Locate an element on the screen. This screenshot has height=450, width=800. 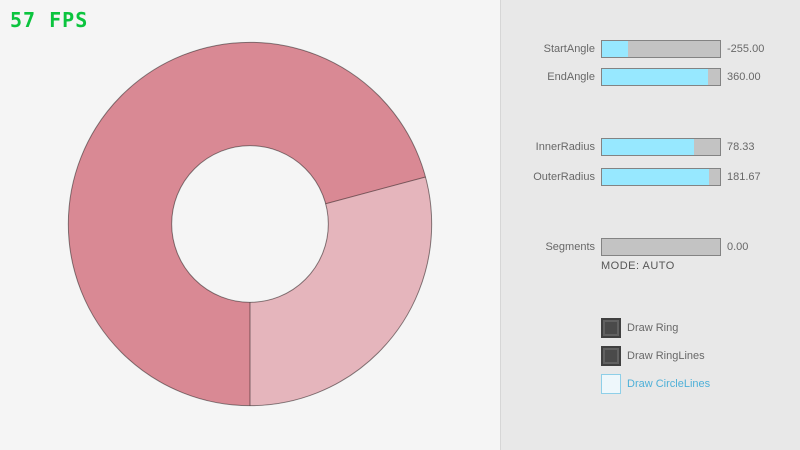
draw-ringlines-checkbox is located at coordinates (611, 356).